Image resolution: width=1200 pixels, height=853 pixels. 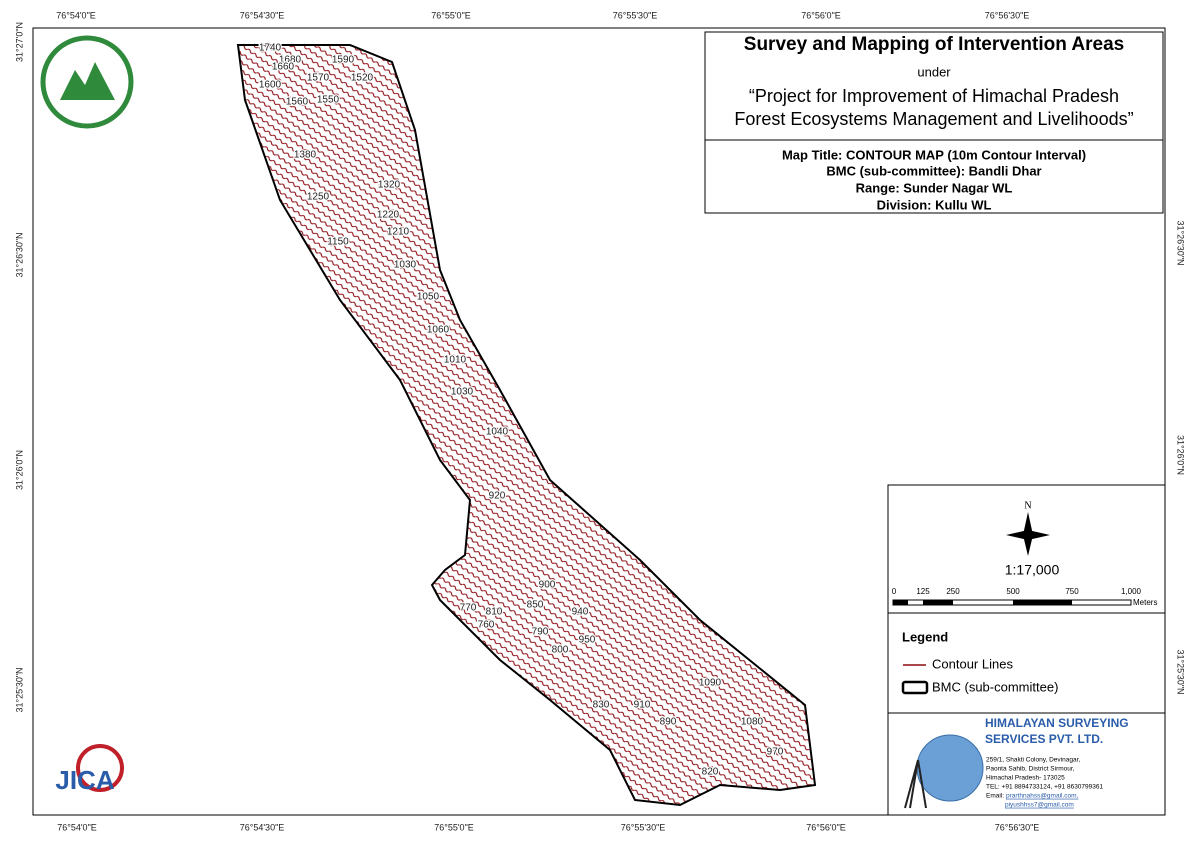 I want to click on title: Survey and Mapping of Intervention Areas, so click(x=934, y=44).